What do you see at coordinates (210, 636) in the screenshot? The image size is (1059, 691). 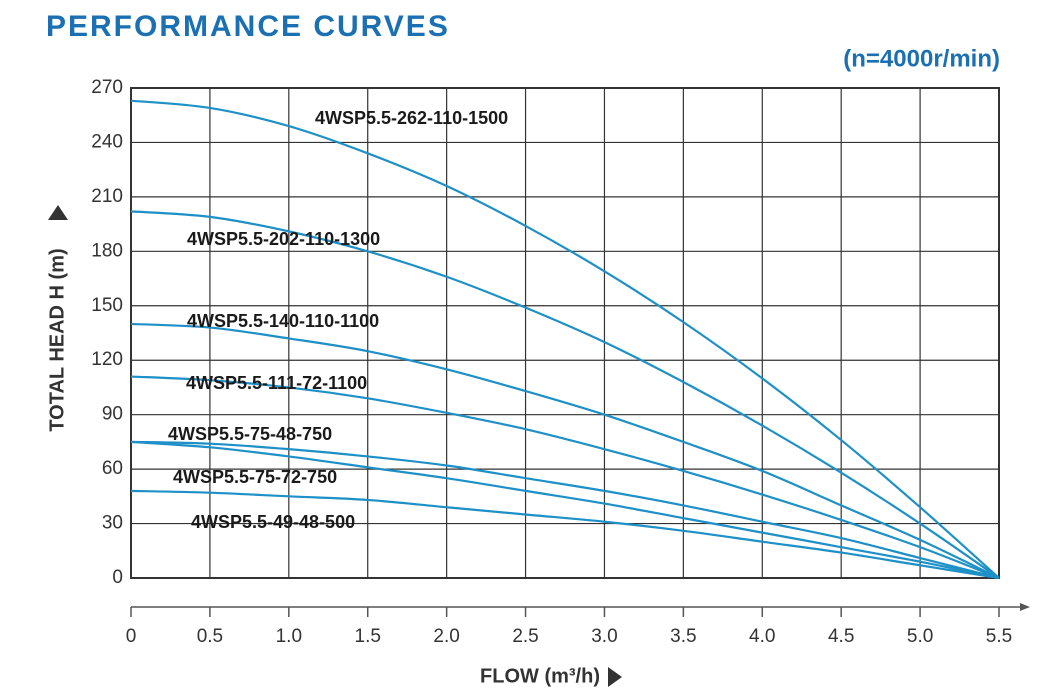 I see `x-tick-label: 0.5` at bounding box center [210, 636].